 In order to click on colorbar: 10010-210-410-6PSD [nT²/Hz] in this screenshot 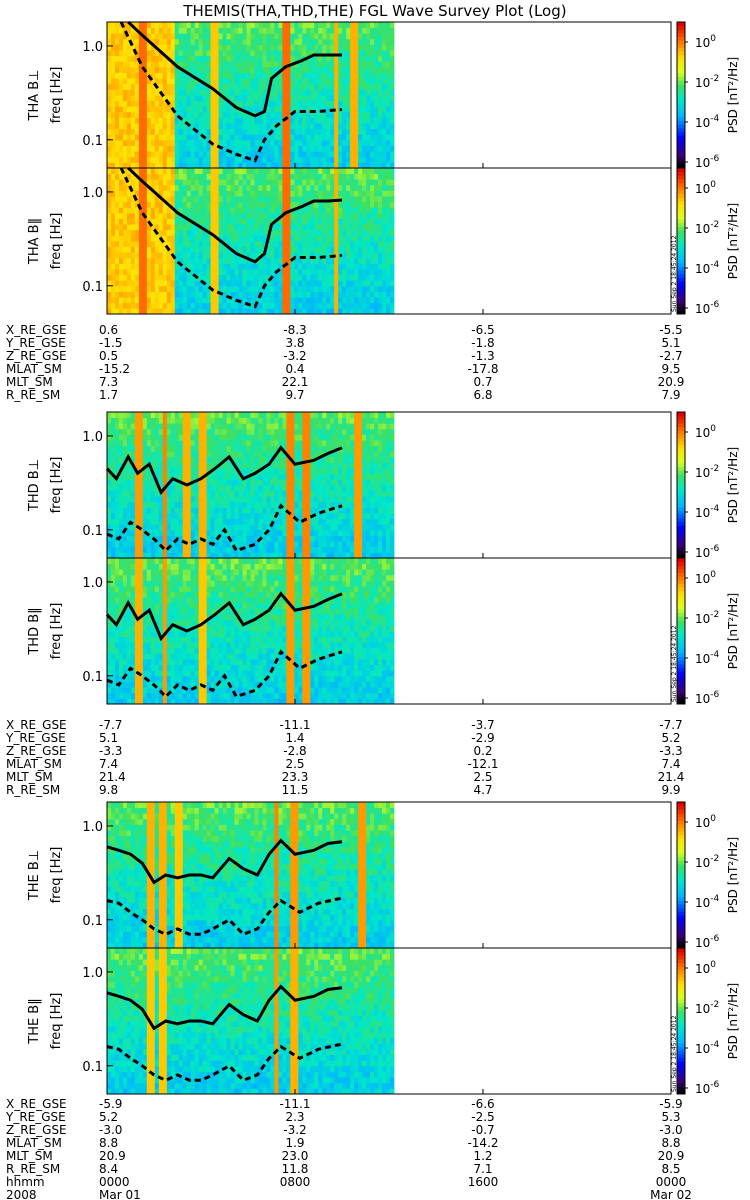, I will do `click(708, 242)`.